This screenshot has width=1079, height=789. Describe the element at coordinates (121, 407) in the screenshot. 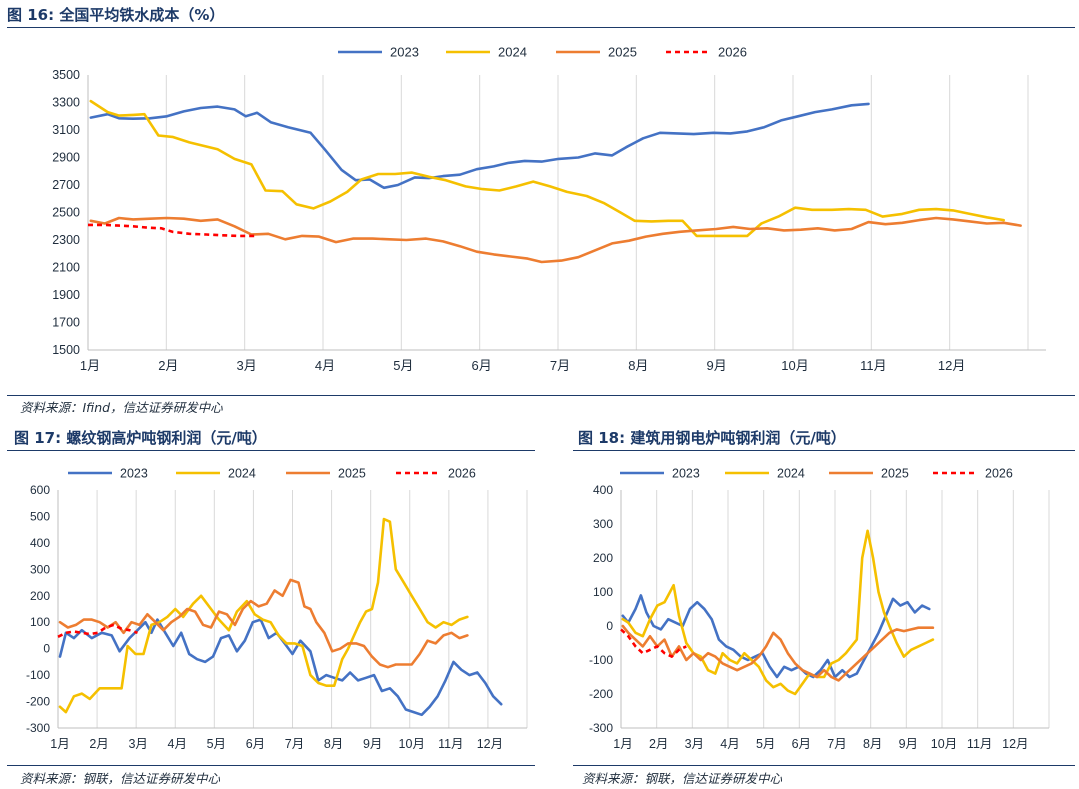

I see `figure16-source: 资料来源：Ifind，信达证券研发中心` at that location.